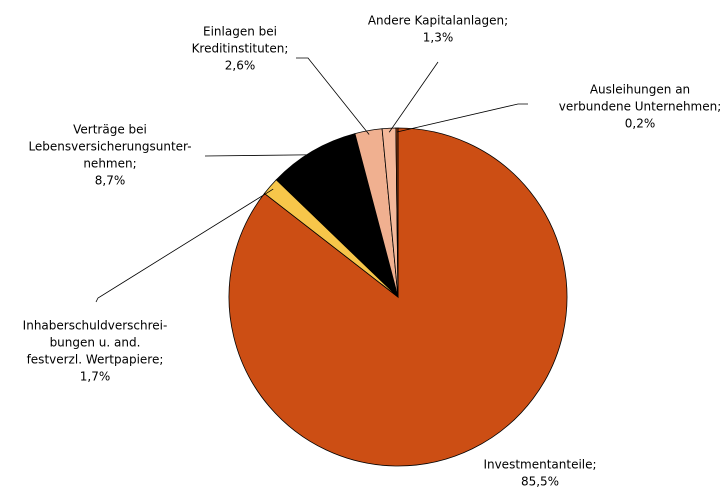 The width and height of the screenshot is (724, 487). I want to click on slice-label: festverzl. Wertpapiere;, so click(95, 360).